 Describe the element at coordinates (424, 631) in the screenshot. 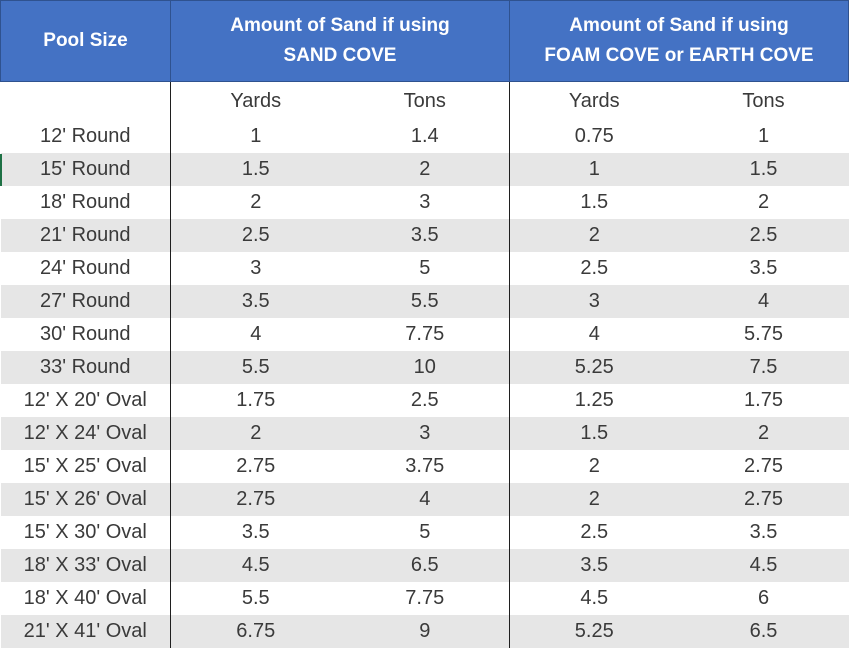

I see `table-row: 21' X 41' Oval 6.75 9 5.25 6.5` at that location.